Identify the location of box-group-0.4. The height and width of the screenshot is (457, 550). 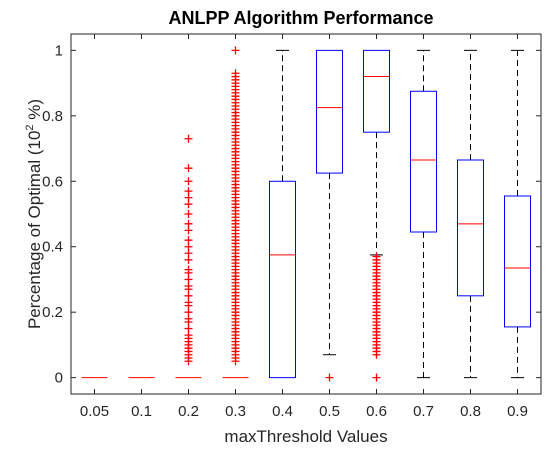
(282, 214).